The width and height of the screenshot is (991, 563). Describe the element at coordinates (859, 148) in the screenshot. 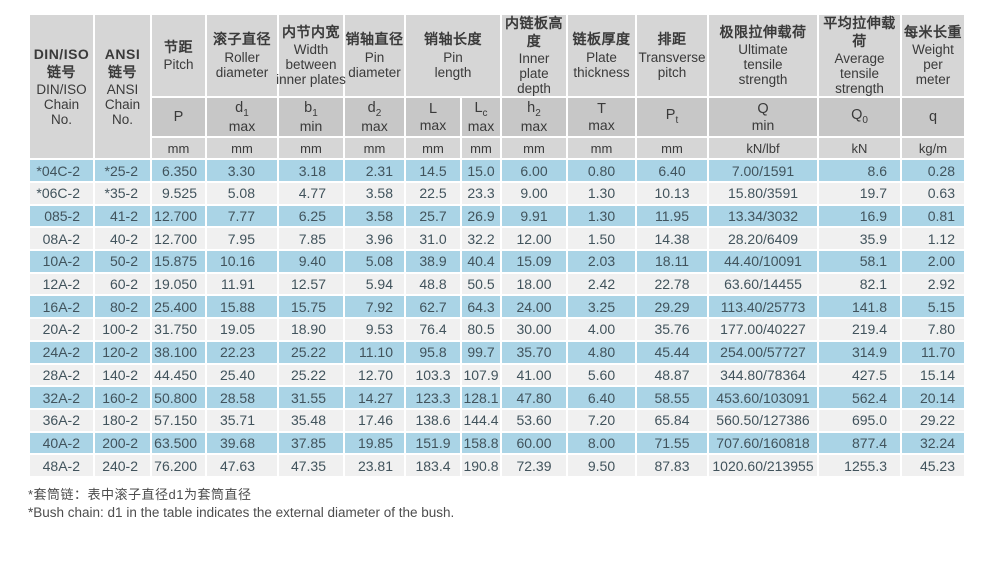

I see `unit-cell: kN` at that location.